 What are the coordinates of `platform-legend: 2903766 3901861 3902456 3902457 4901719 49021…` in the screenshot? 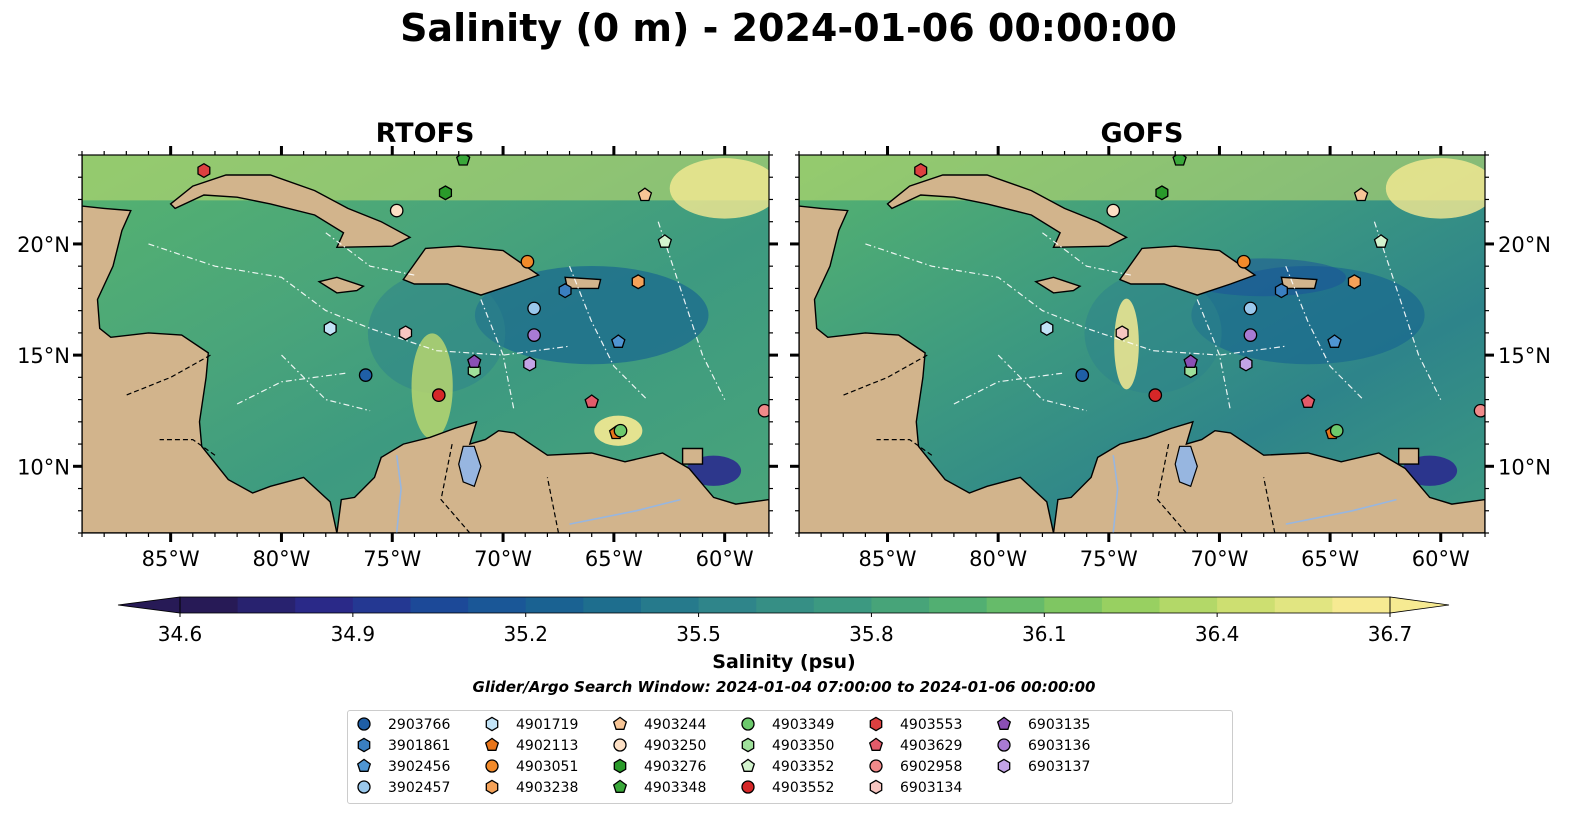 It's located at (790, 757).